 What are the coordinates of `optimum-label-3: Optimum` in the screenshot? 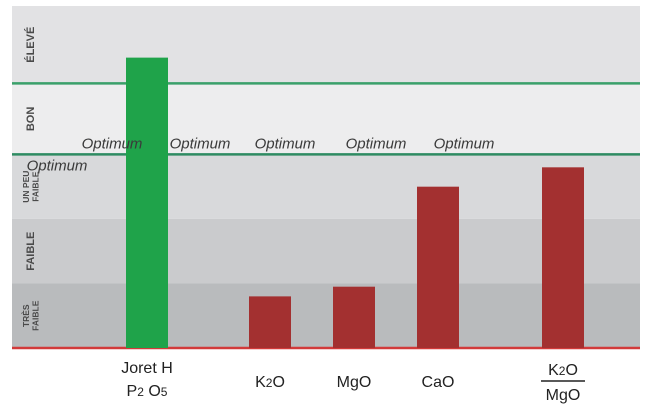 It's located at (200, 143).